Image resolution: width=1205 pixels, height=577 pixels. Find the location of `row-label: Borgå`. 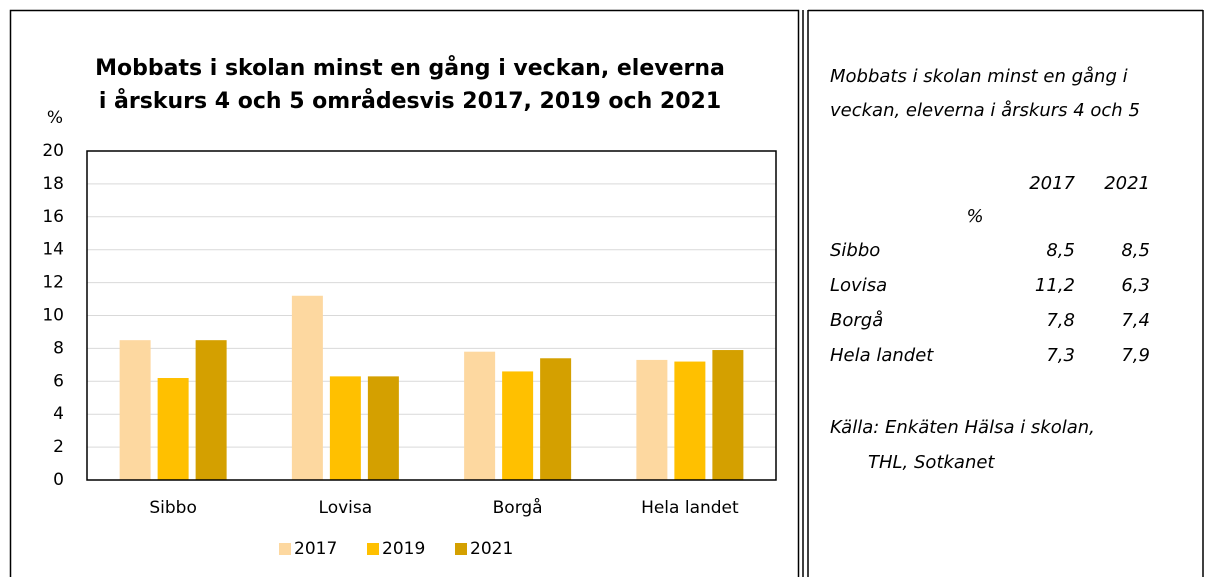

row-label: Borgå is located at coordinates (856, 320).